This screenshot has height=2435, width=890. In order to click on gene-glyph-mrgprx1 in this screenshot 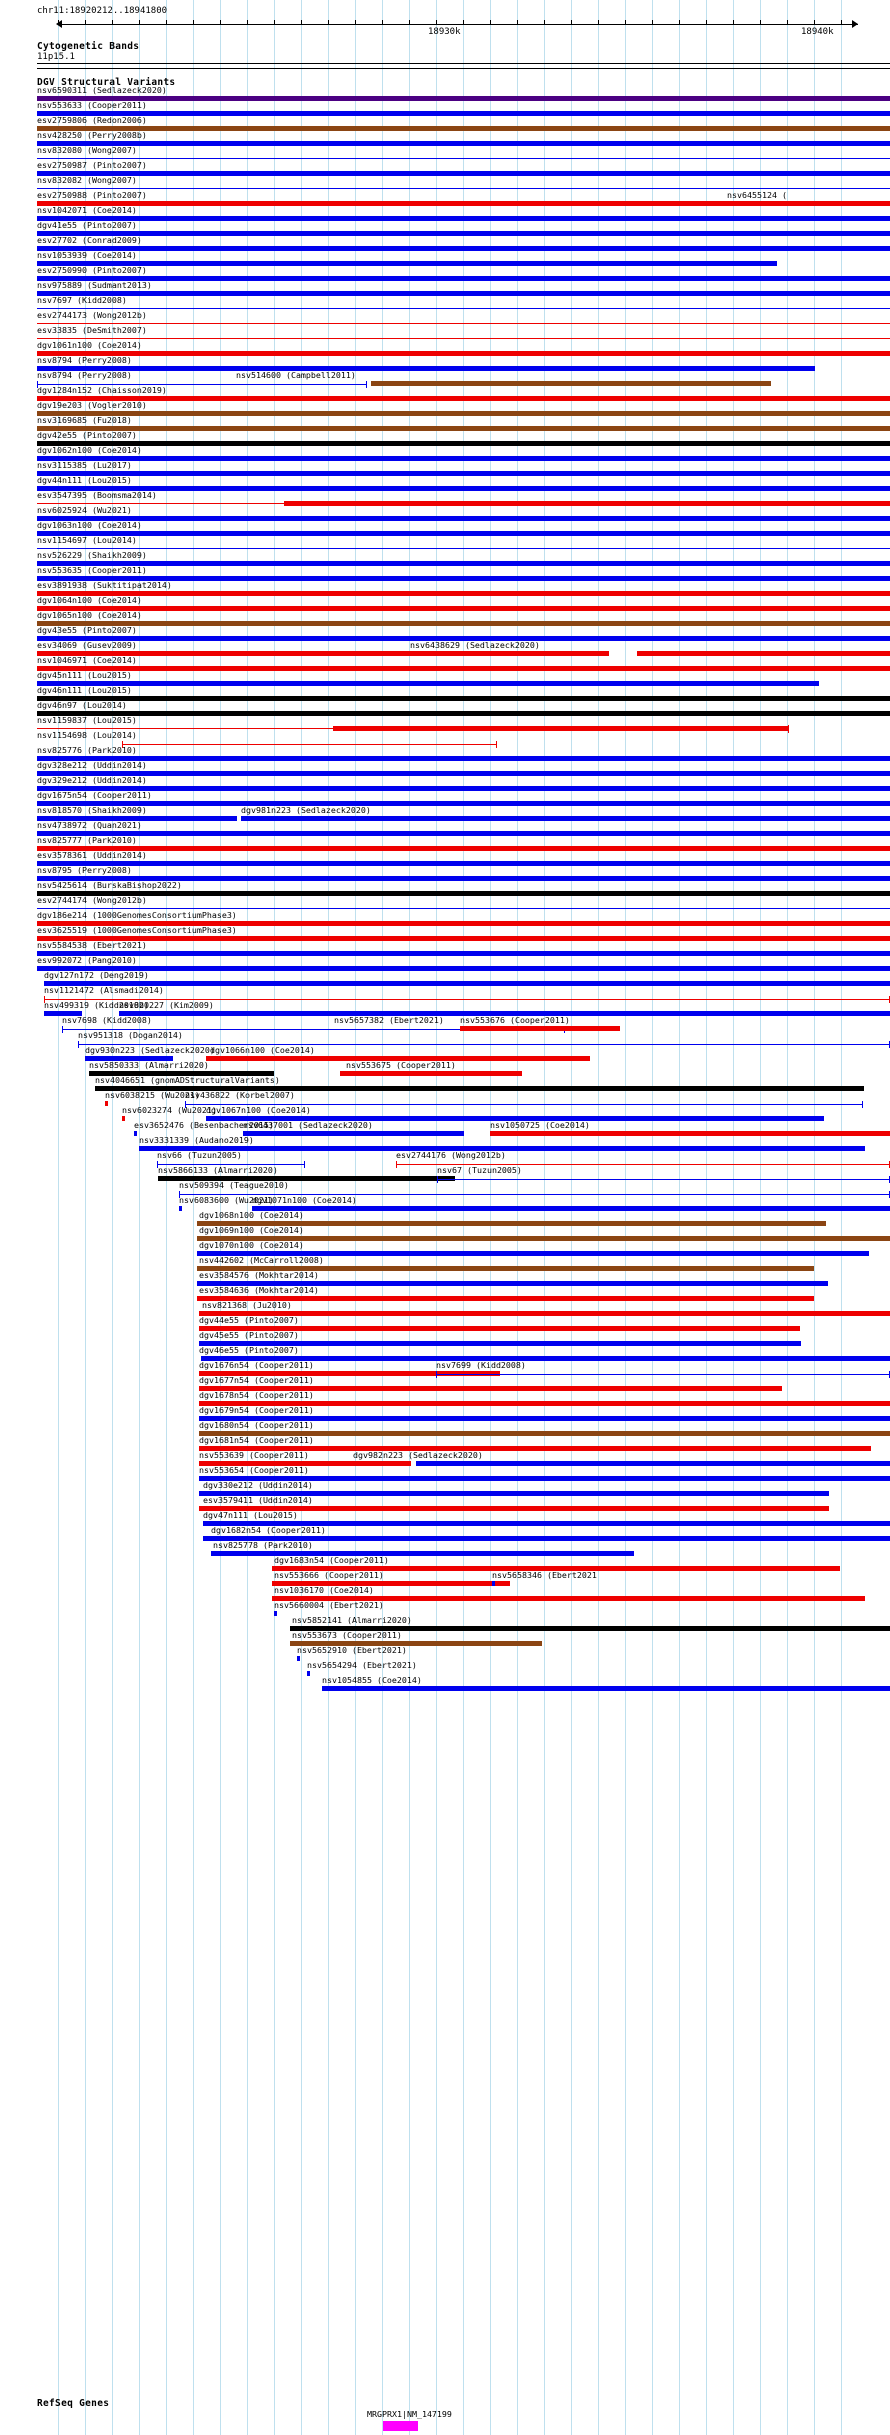, I will do `click(400, 2426)`.